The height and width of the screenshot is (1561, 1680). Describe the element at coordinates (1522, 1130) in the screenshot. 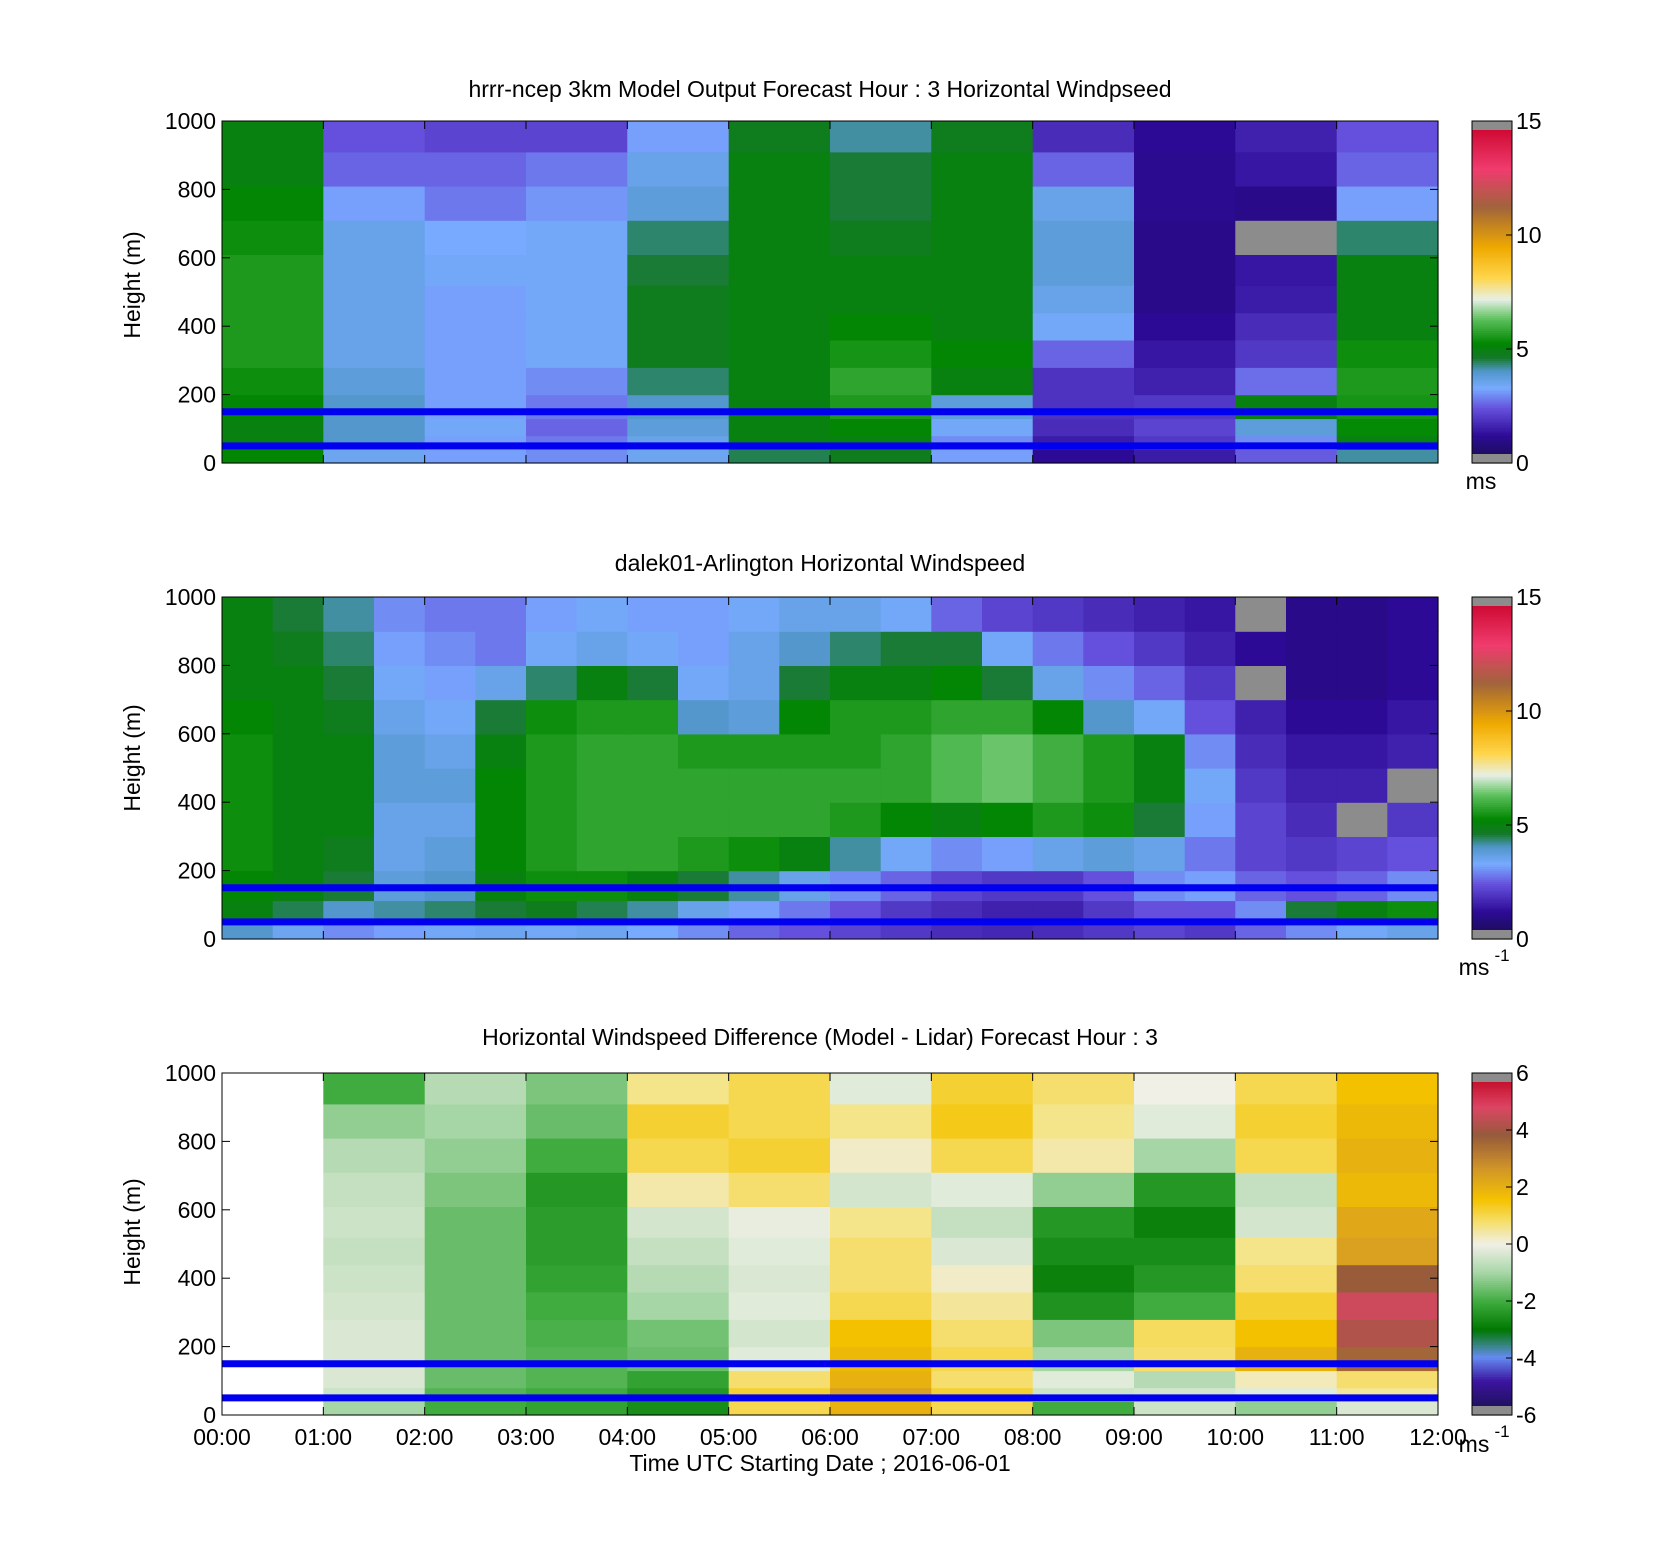

I see `colorbar-tick-label: 4` at that location.